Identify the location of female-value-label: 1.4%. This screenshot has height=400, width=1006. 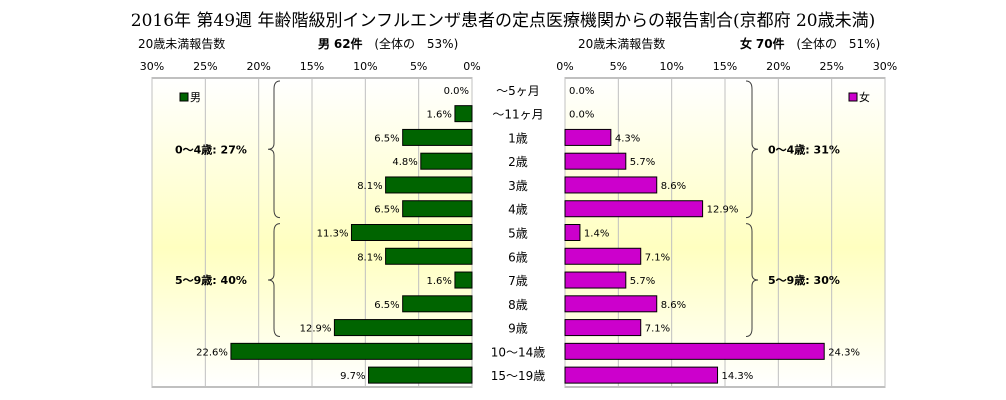
(596, 234).